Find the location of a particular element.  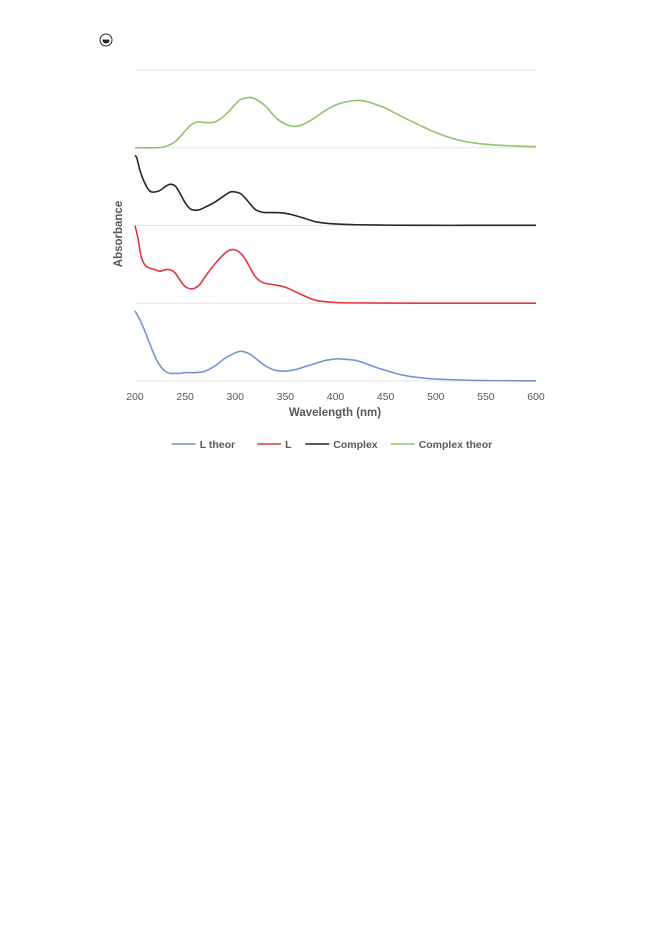

x-axis-title: Wavelength (nm) is located at coordinates (335, 413).